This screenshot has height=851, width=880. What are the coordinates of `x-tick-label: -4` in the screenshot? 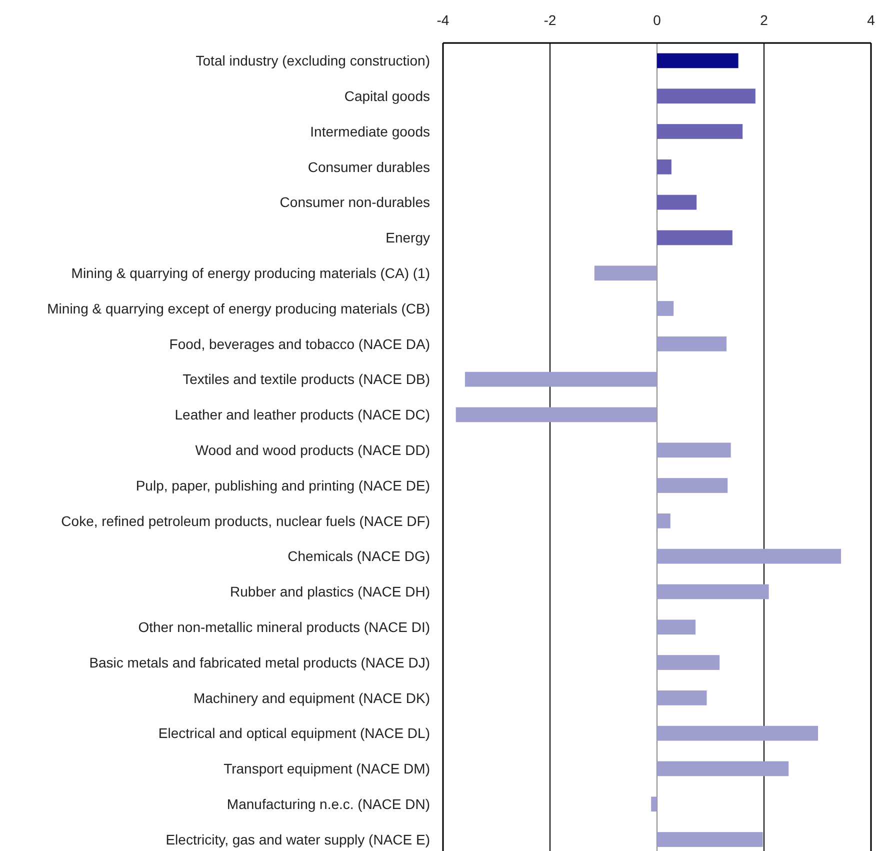 It's located at (443, 20).